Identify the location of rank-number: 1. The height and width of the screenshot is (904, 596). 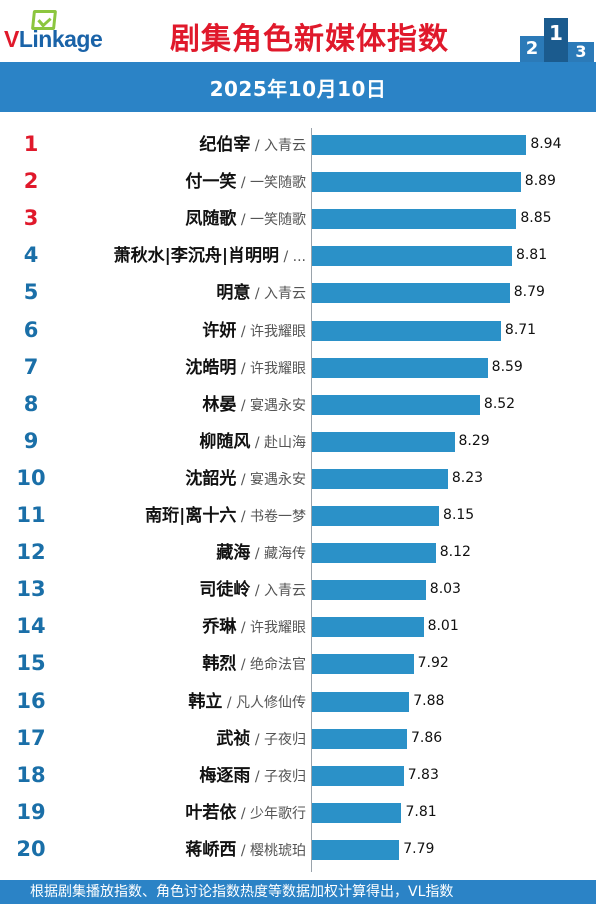
(31, 144).